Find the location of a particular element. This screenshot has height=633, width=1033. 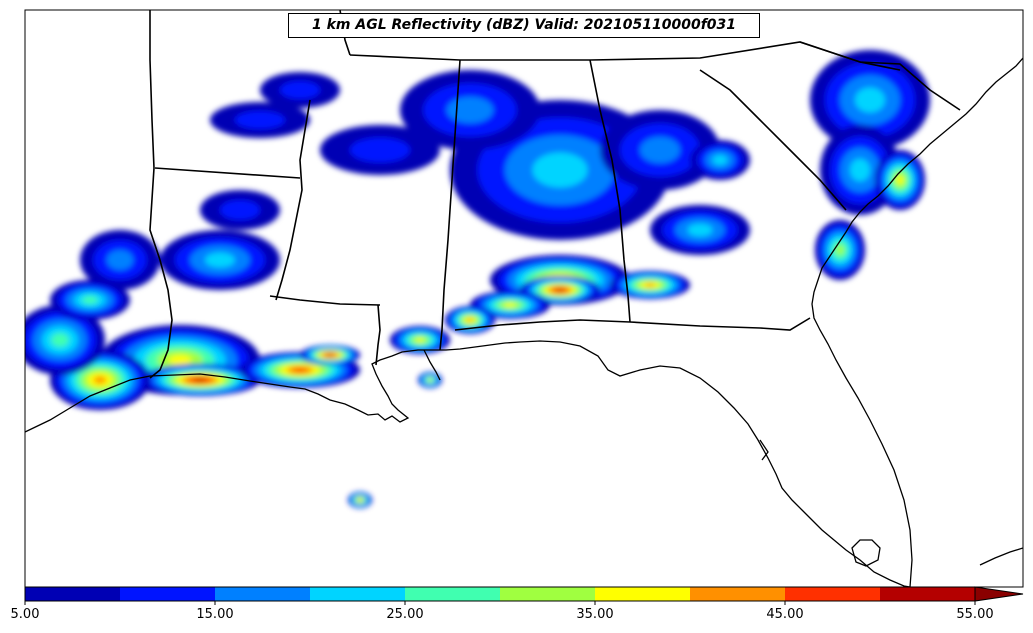

colorbar-tick-label: 55.00 is located at coordinates (975, 614).